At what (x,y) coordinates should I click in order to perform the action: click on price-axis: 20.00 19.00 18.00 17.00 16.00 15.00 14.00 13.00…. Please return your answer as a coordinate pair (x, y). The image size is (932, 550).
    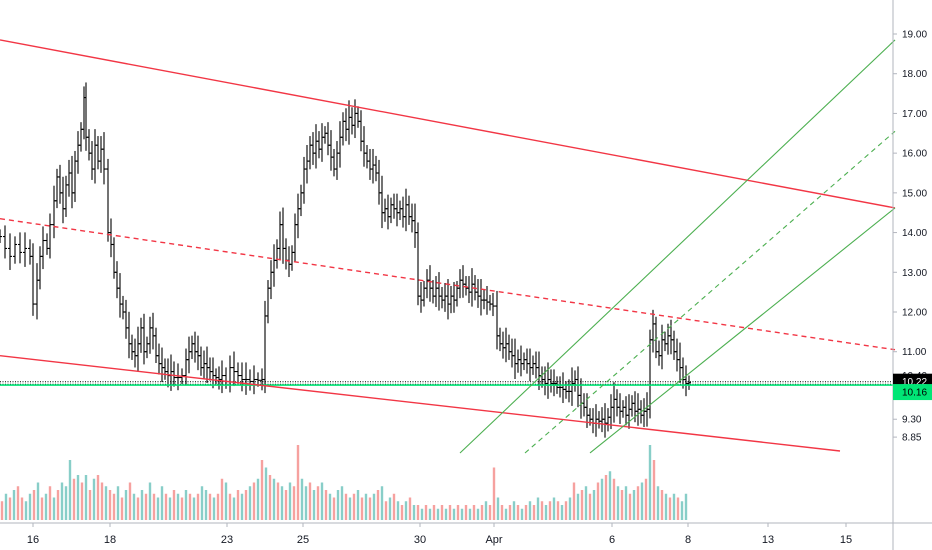
    Looking at the image, I should click on (909, 275).